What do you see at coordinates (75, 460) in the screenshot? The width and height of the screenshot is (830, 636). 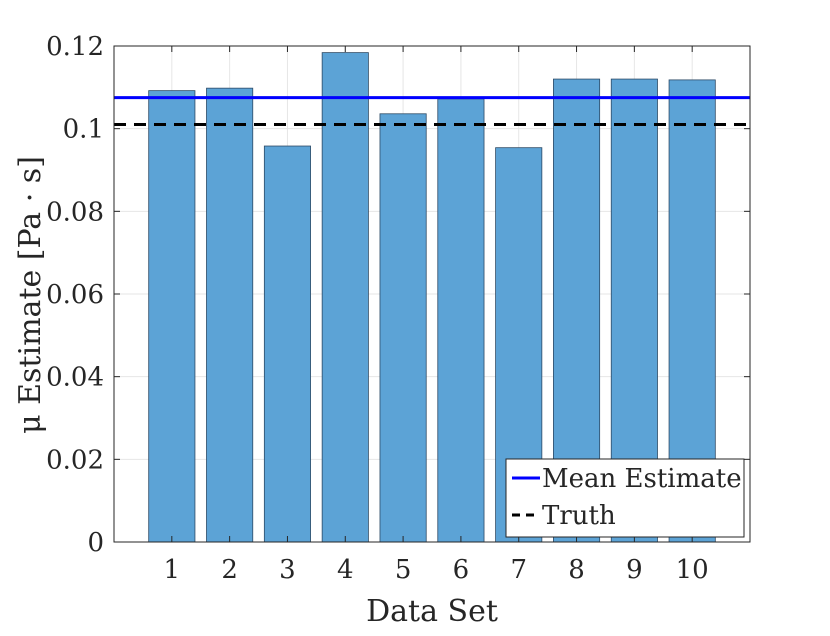 I see `y-tick-label: 0.02` at bounding box center [75, 460].